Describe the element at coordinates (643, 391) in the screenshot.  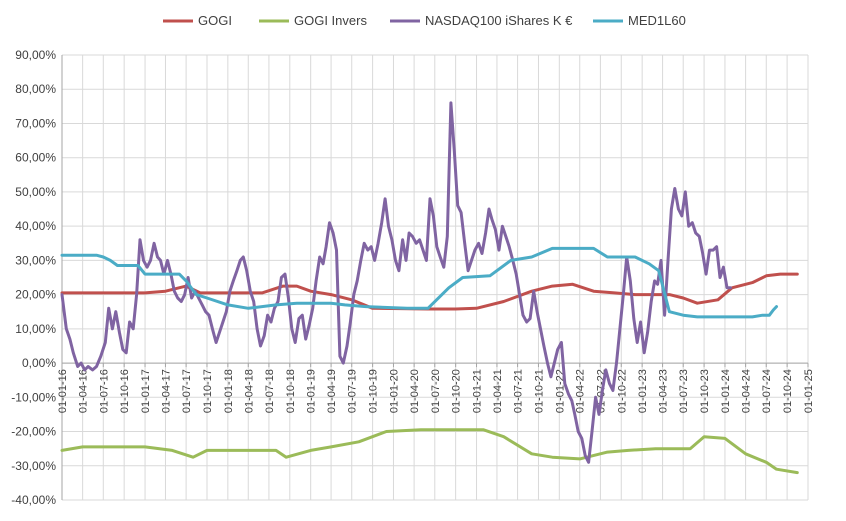
I see `x-tick-label: 01-01-23` at that location.